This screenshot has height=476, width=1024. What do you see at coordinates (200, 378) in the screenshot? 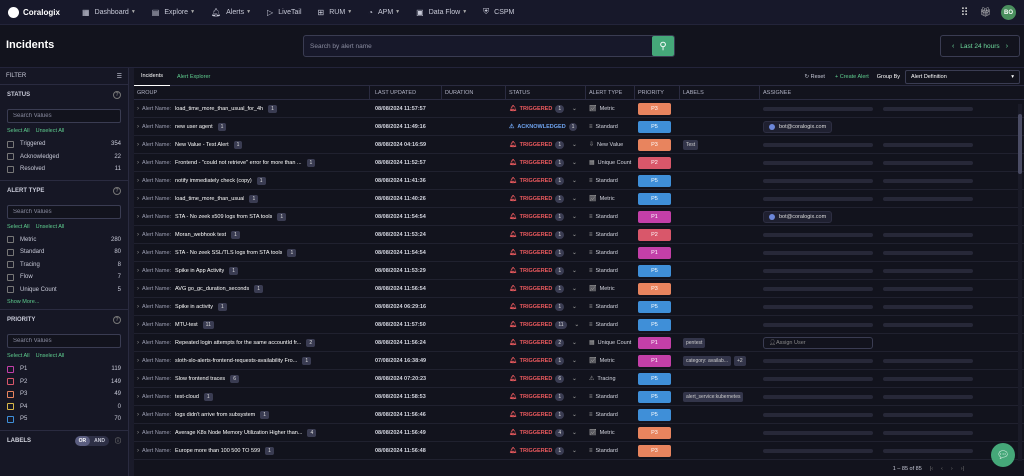
I see `alert-name: Slow frontend traces` at bounding box center [200, 378].